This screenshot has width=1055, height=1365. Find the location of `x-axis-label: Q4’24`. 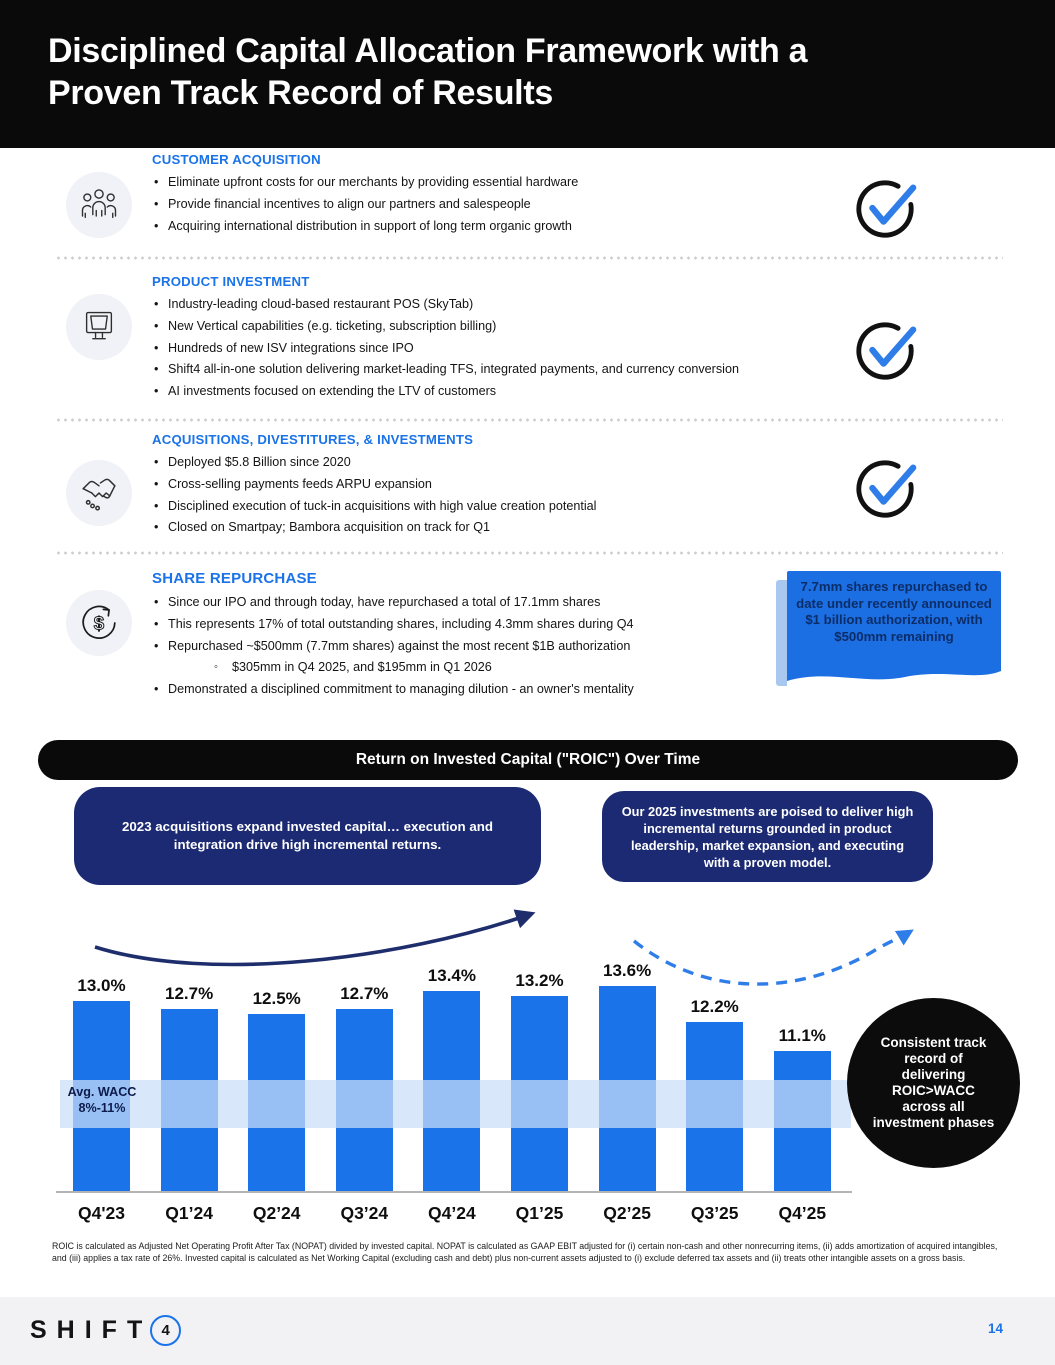

x-axis-label: Q4’24 is located at coordinates (452, 1213).